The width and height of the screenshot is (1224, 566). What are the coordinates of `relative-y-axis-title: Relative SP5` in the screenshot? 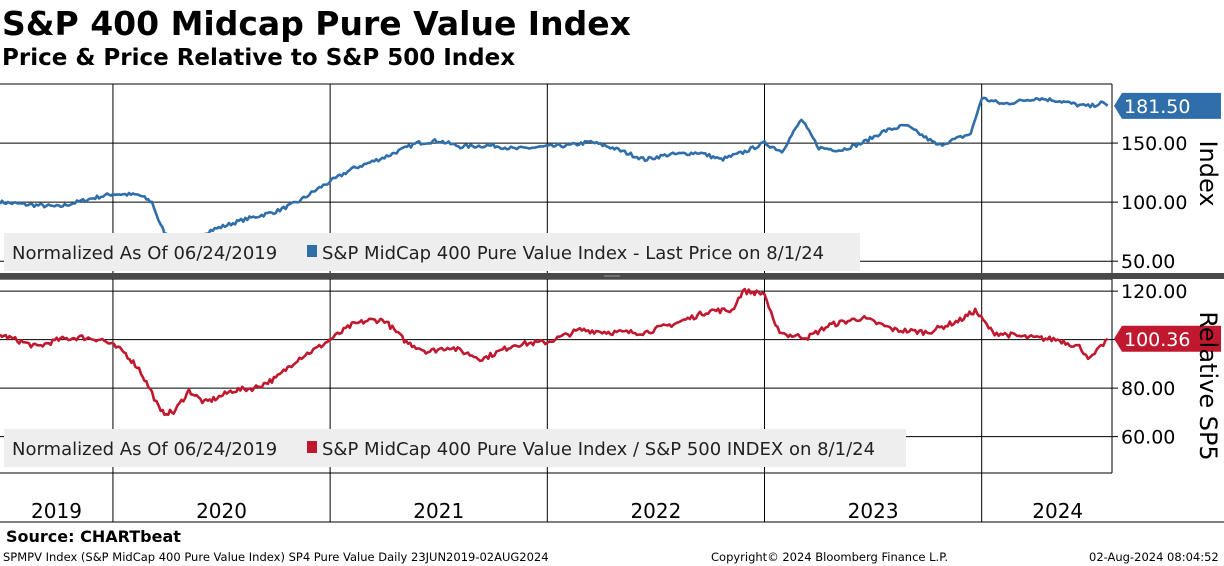 It's located at (1208, 385).